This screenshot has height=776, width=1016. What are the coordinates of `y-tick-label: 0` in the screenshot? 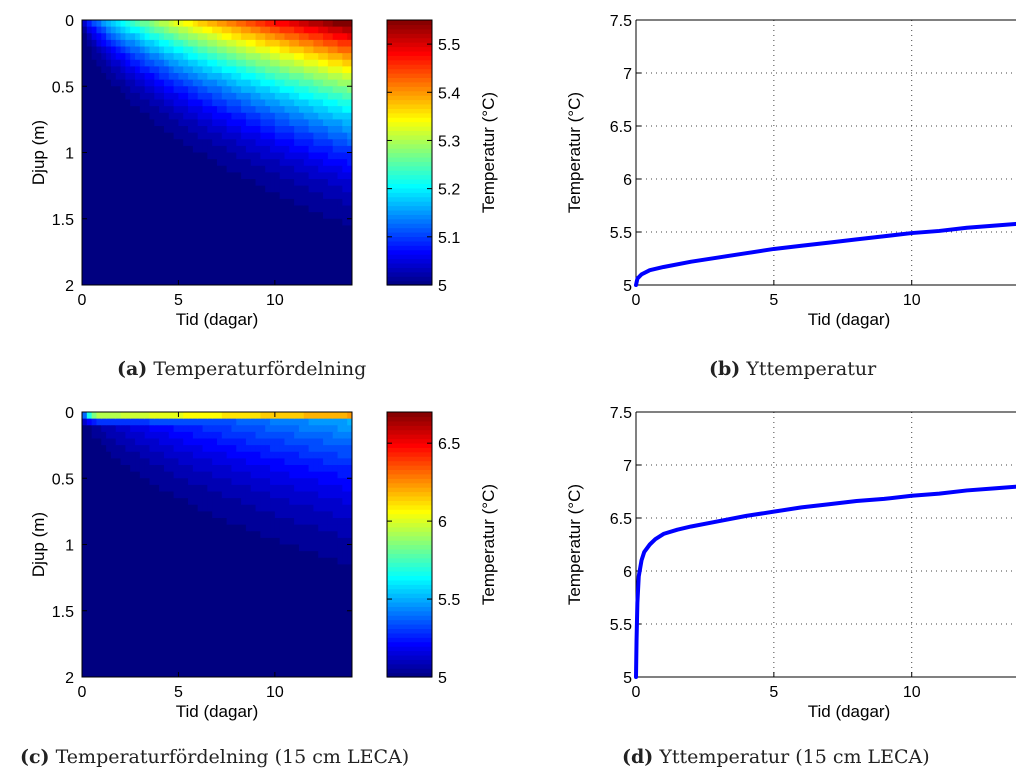 It's located at (69, 413).